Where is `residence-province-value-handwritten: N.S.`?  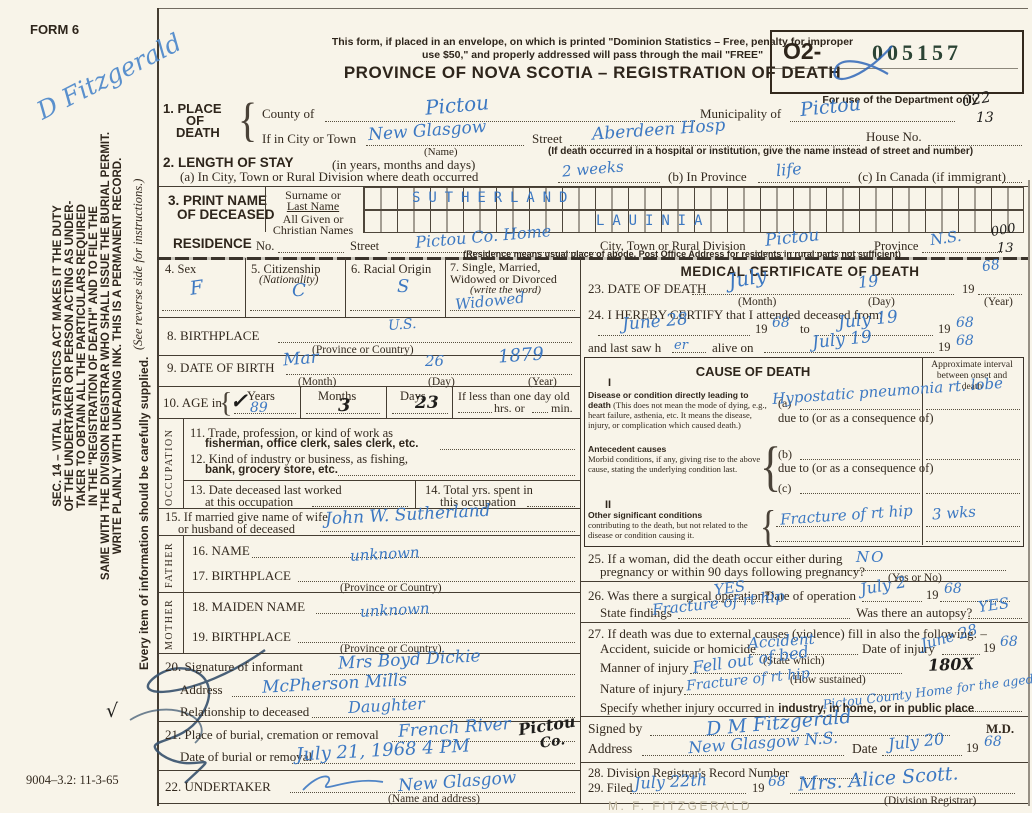 residence-province-value-handwritten: N.S. is located at coordinates (945, 238).